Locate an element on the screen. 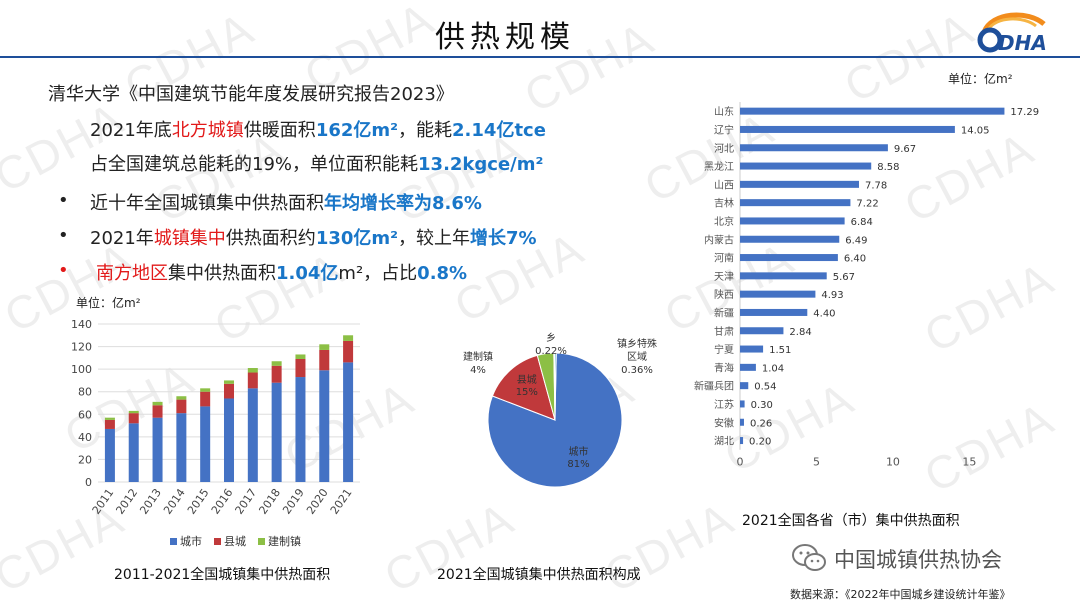  northern-heating-line: 2021年底北方城镇供暖面积162亿m²，能耗2.14亿tce is located at coordinates (318, 129).